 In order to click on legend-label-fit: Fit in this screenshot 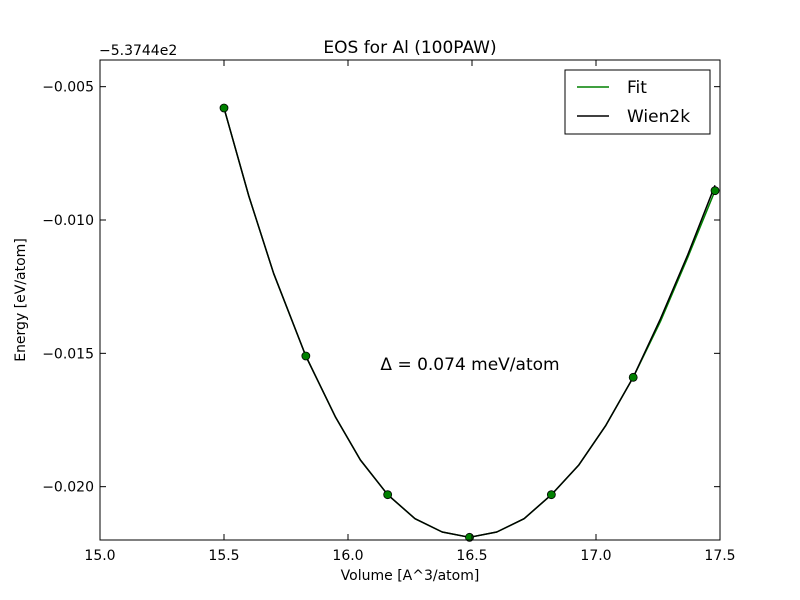, I will do `click(637, 88)`.